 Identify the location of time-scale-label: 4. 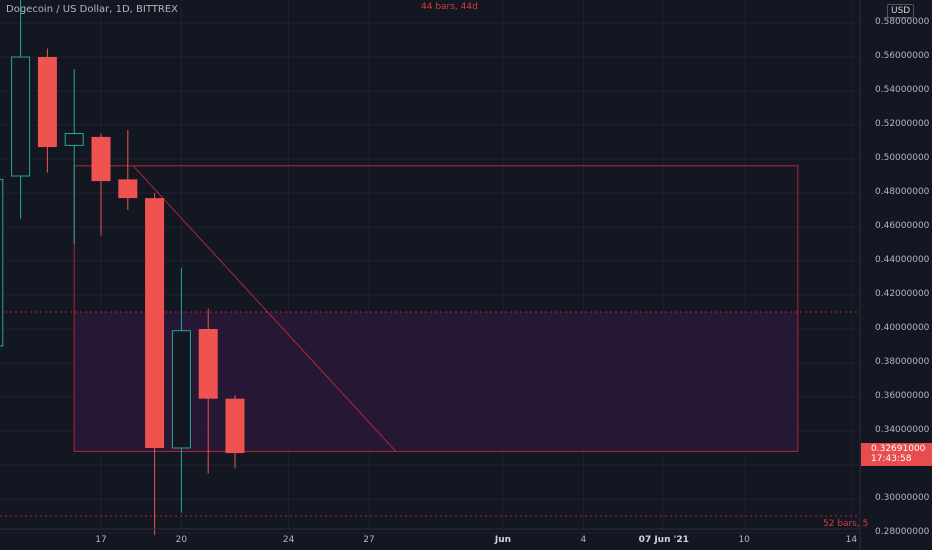
(583, 540).